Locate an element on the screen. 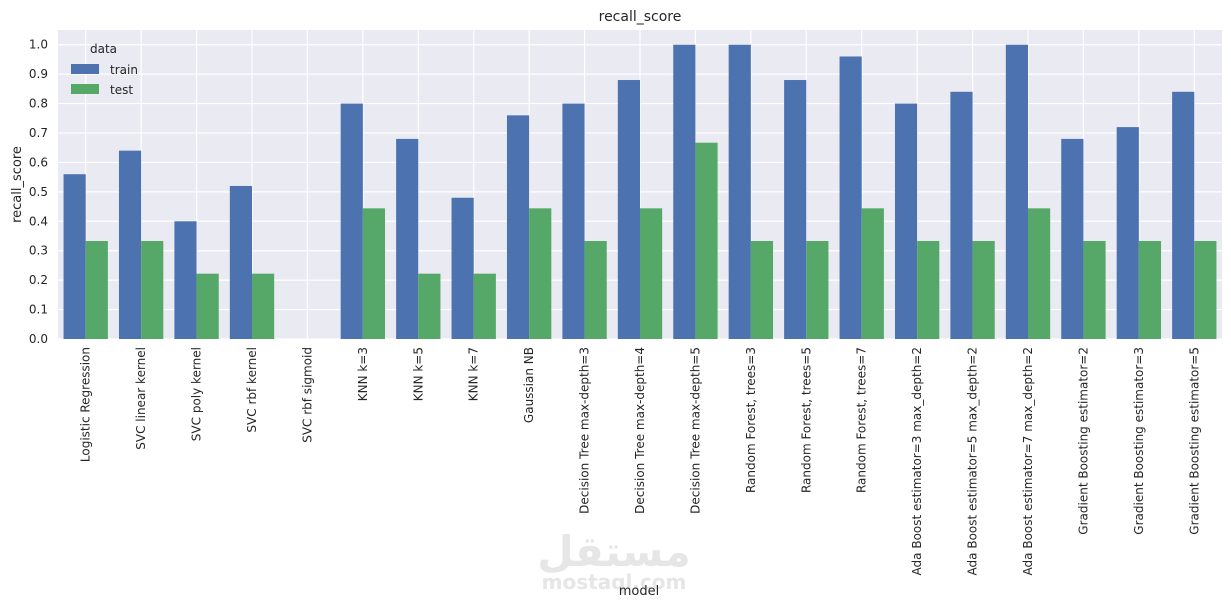  x-tick-label: SVC linear kernel is located at coordinates (141, 398).